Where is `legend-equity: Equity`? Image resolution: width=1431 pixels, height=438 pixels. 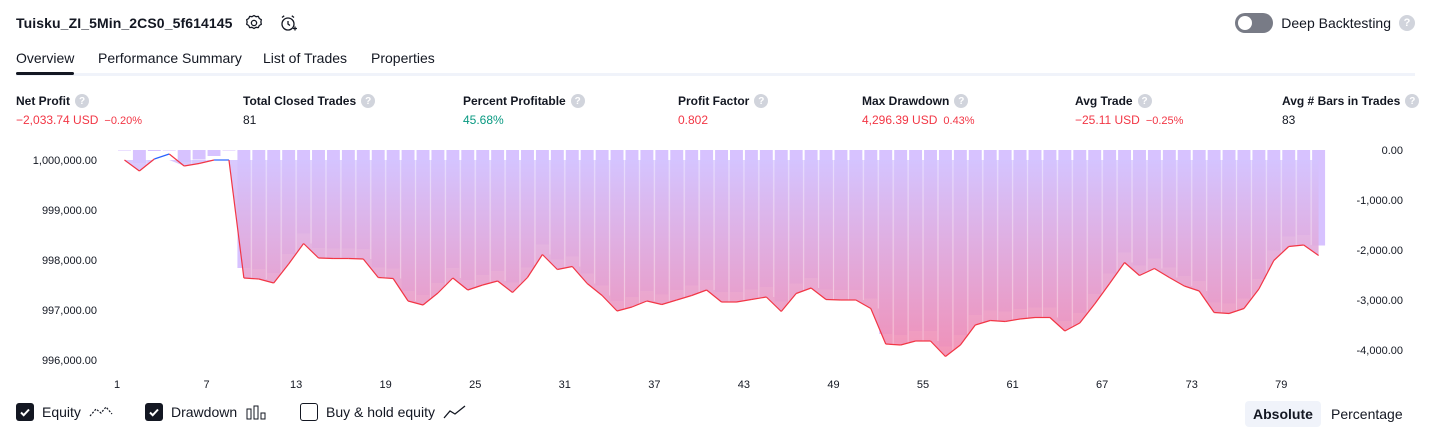 legend-equity: Equity is located at coordinates (64, 412).